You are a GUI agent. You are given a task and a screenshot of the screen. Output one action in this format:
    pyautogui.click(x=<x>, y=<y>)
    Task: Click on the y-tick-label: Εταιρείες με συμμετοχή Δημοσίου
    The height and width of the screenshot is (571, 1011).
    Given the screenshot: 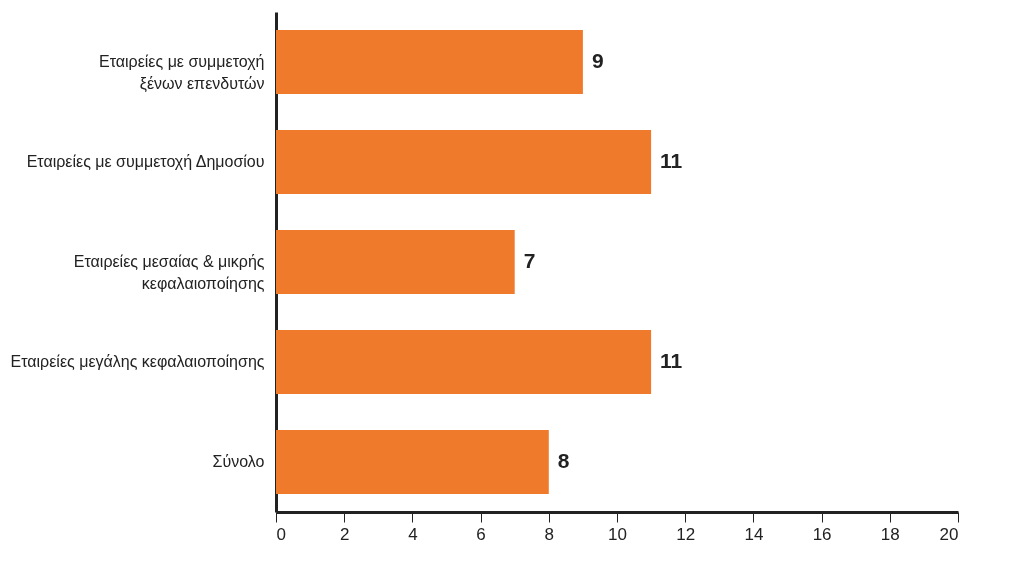 What is the action you would take?
    pyautogui.click(x=145, y=161)
    